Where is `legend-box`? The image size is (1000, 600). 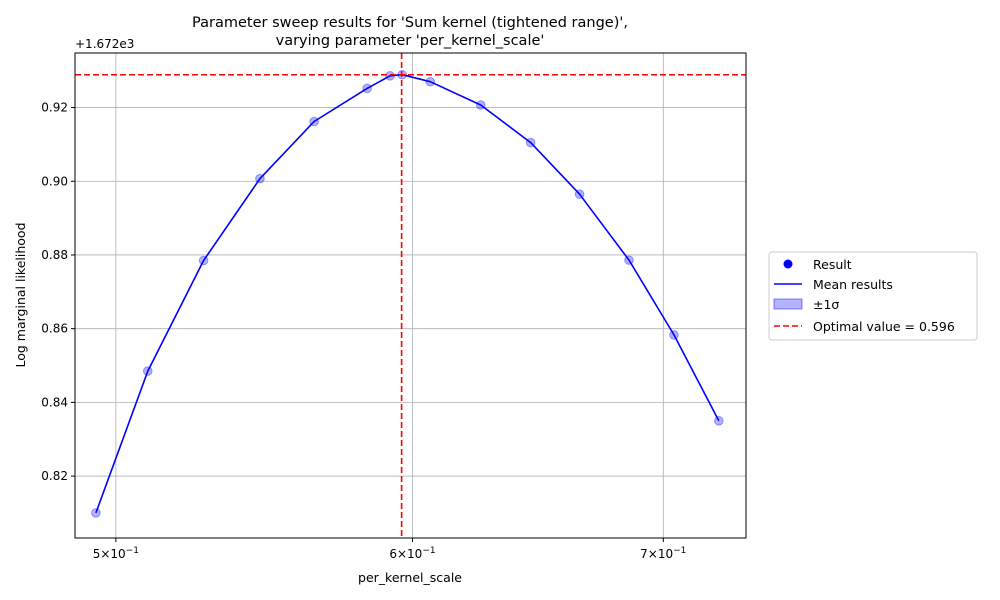 legend-box is located at coordinates (873, 296).